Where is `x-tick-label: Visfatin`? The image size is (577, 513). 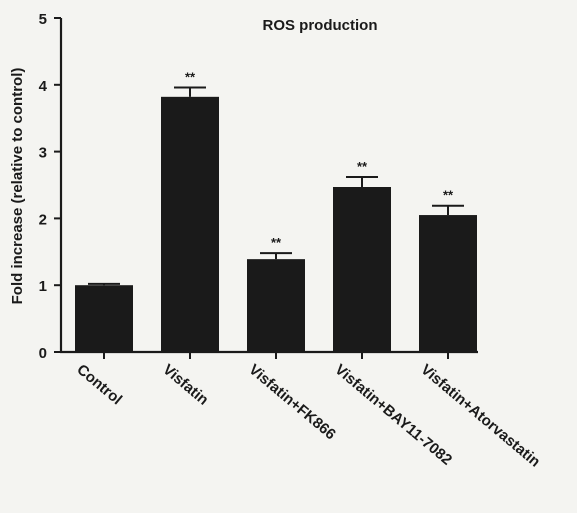 x-tick-label: Visfatin is located at coordinates (185, 385).